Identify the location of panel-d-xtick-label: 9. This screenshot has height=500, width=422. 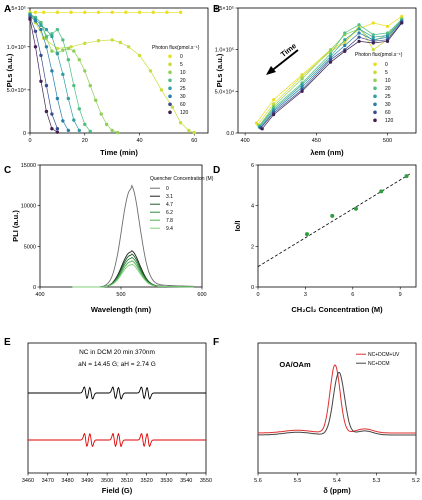
(400, 295).